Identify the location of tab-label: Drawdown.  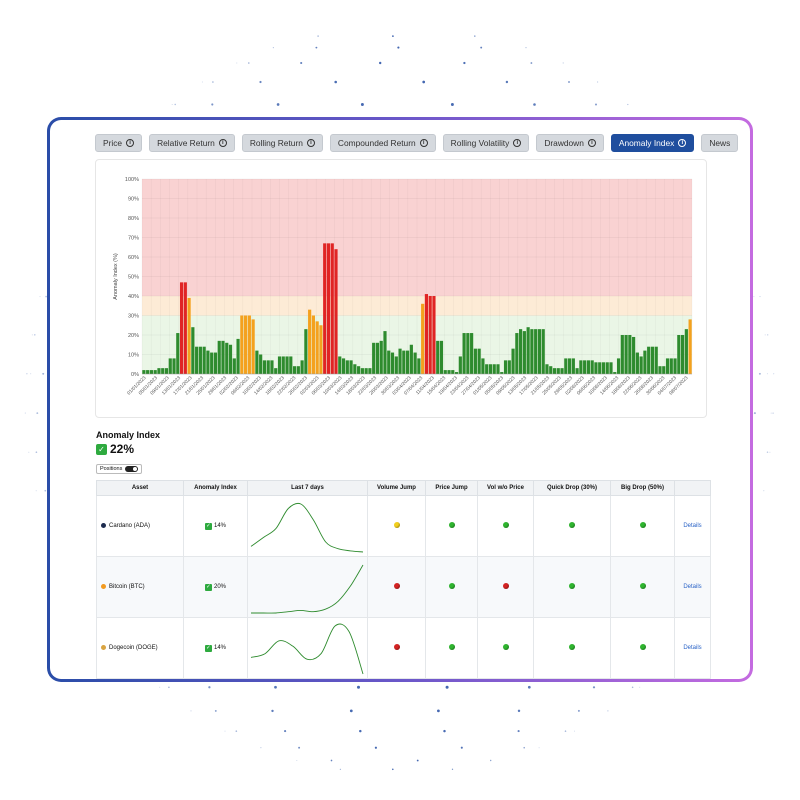
(564, 143).